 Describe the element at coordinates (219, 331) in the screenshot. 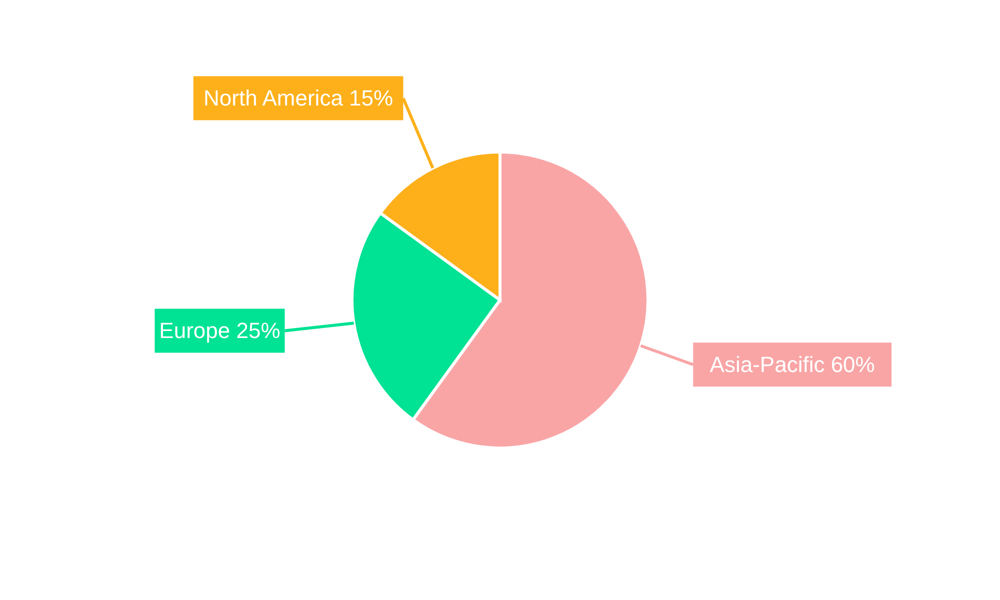

I see `slice-label: Europe 25%` at that location.